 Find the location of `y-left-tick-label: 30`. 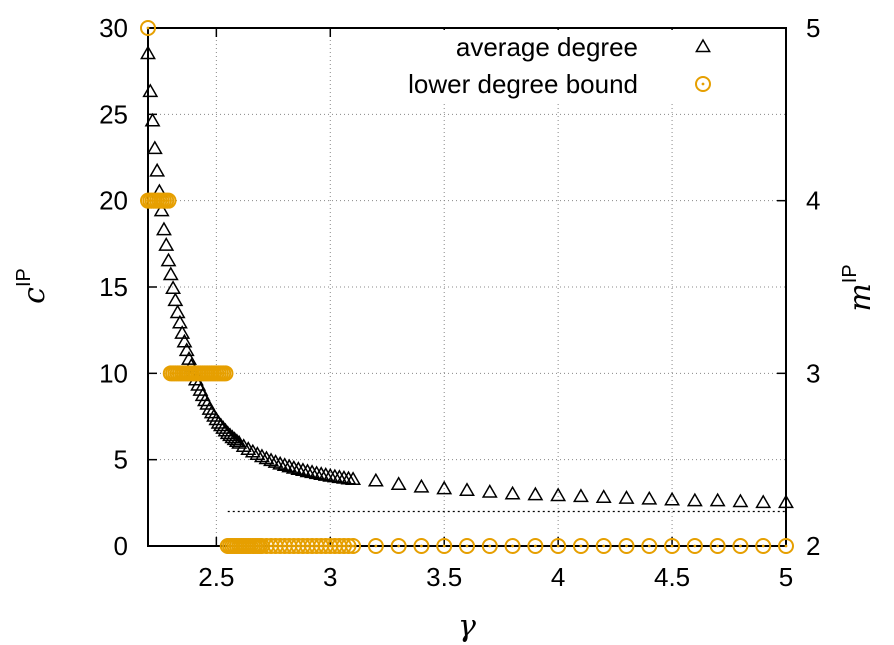

y-left-tick-label: 30 is located at coordinates (113, 28).